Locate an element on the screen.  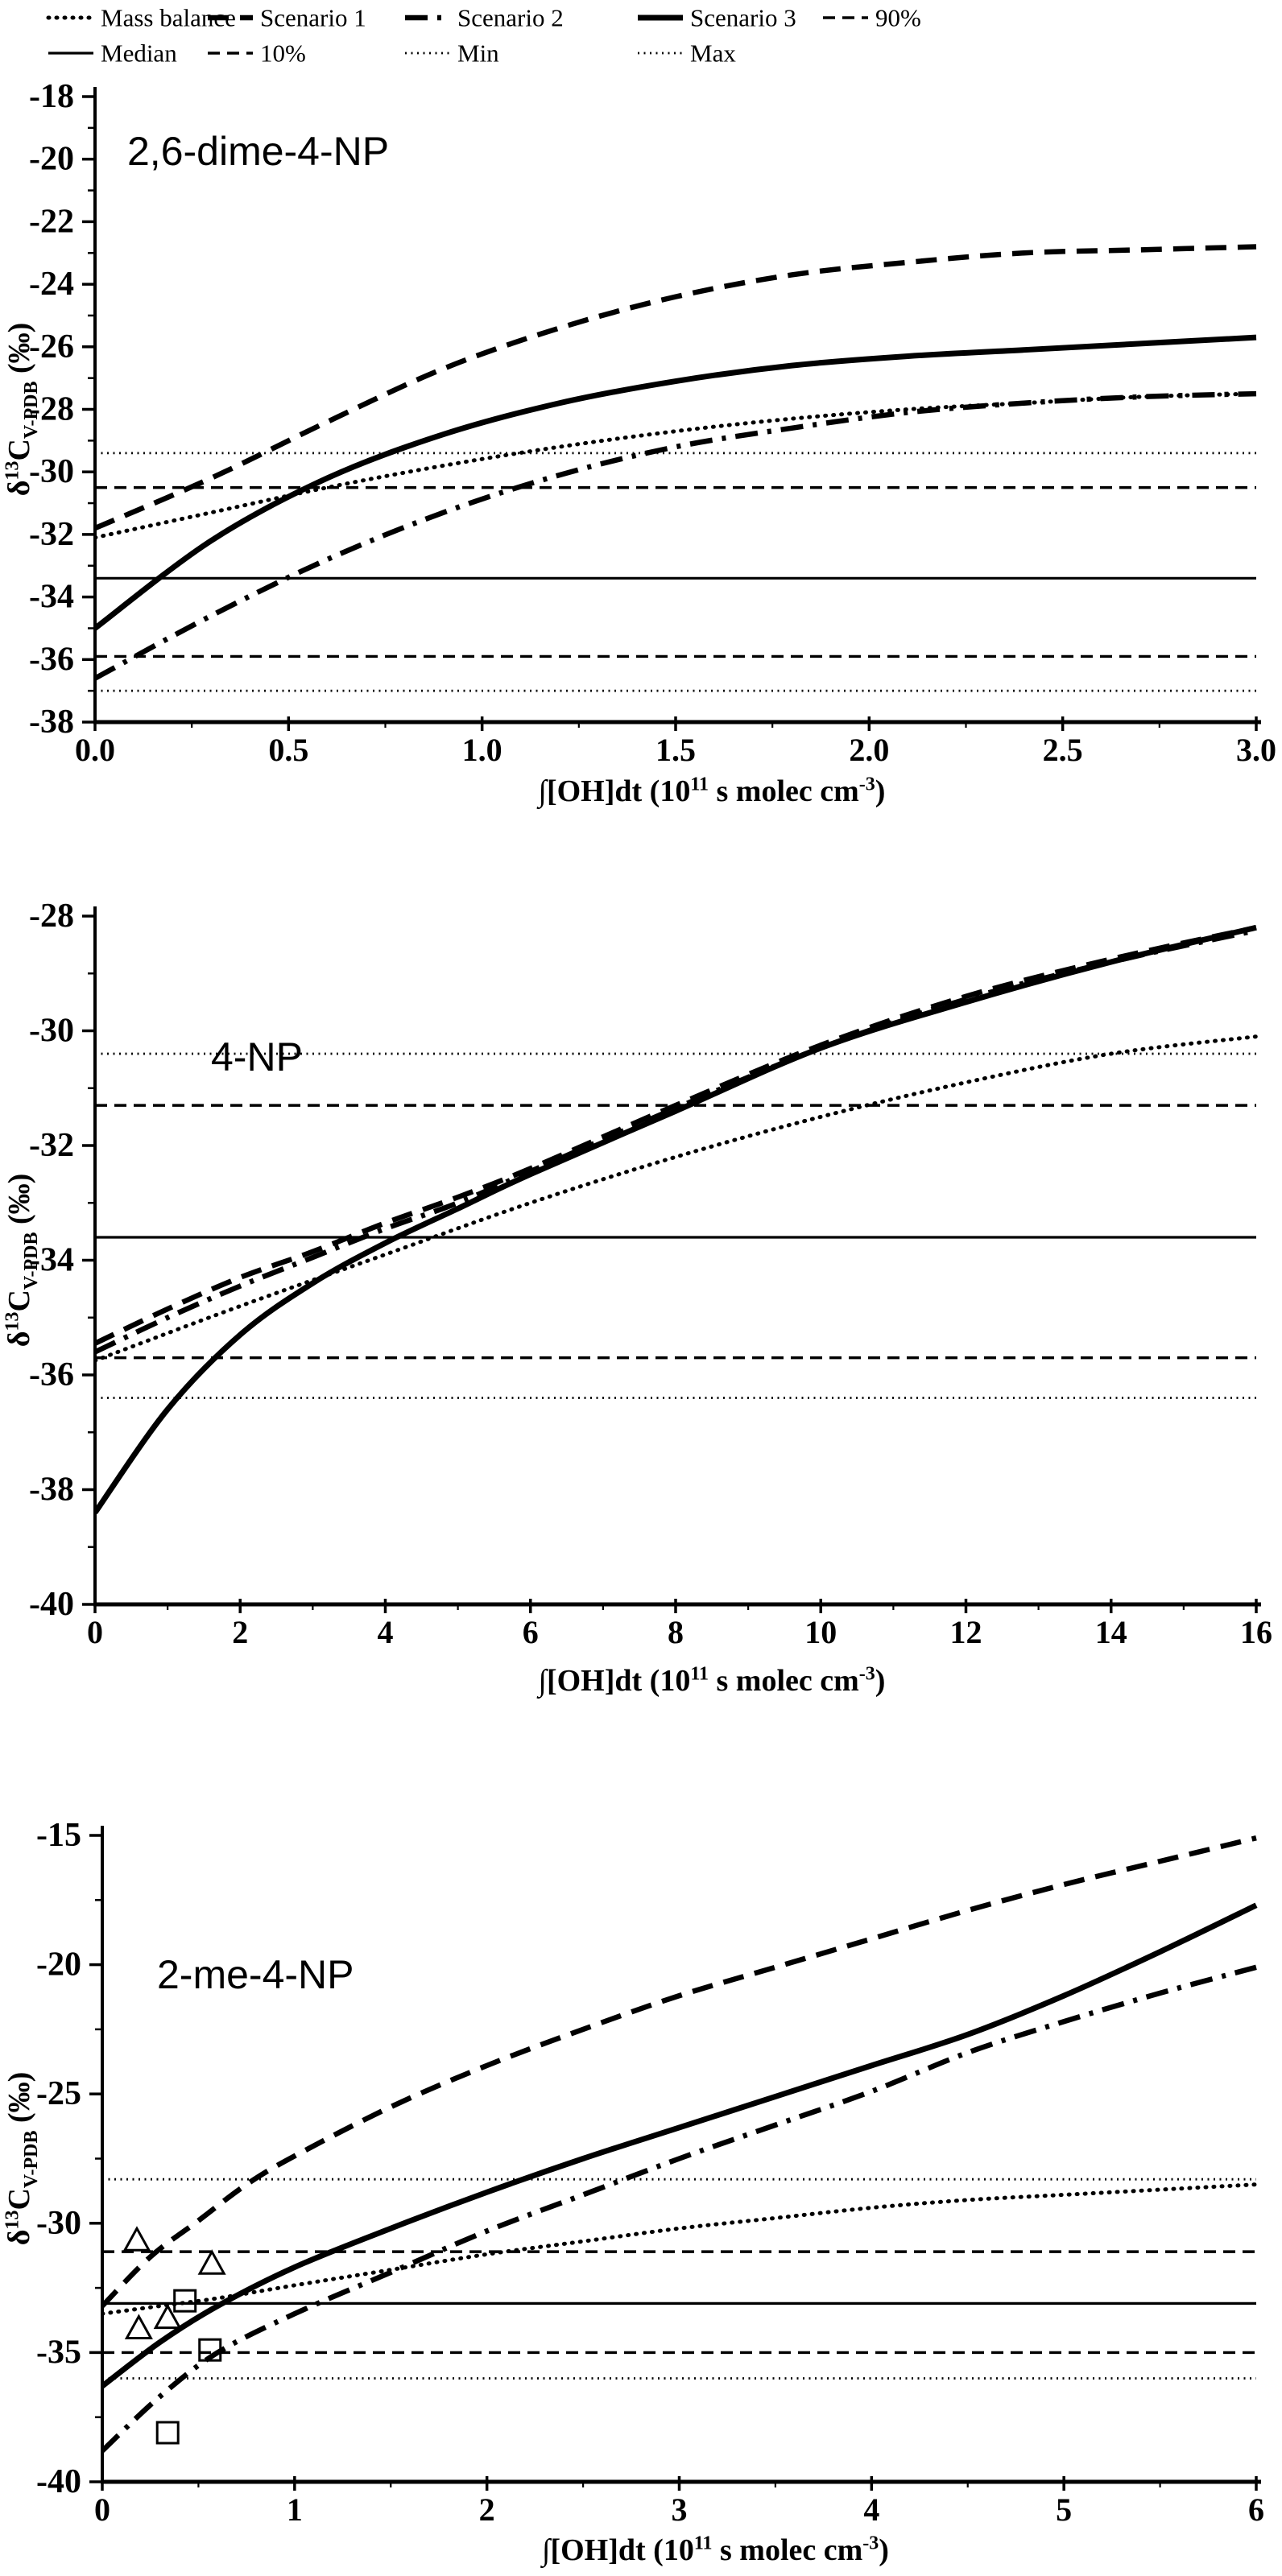
x-tick-label: 0.0 is located at coordinates (95, 750).